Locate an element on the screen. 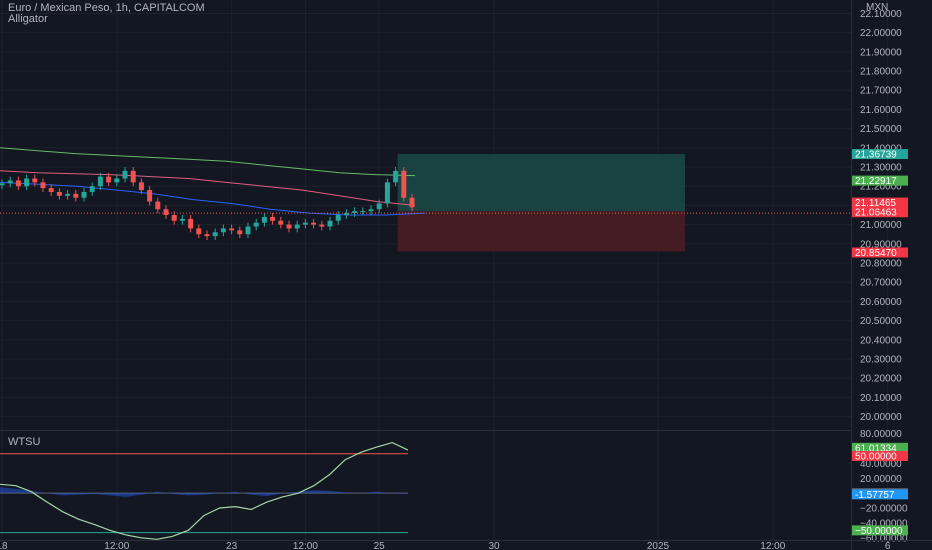  price-badge: 21.22917 is located at coordinates (880, 181).